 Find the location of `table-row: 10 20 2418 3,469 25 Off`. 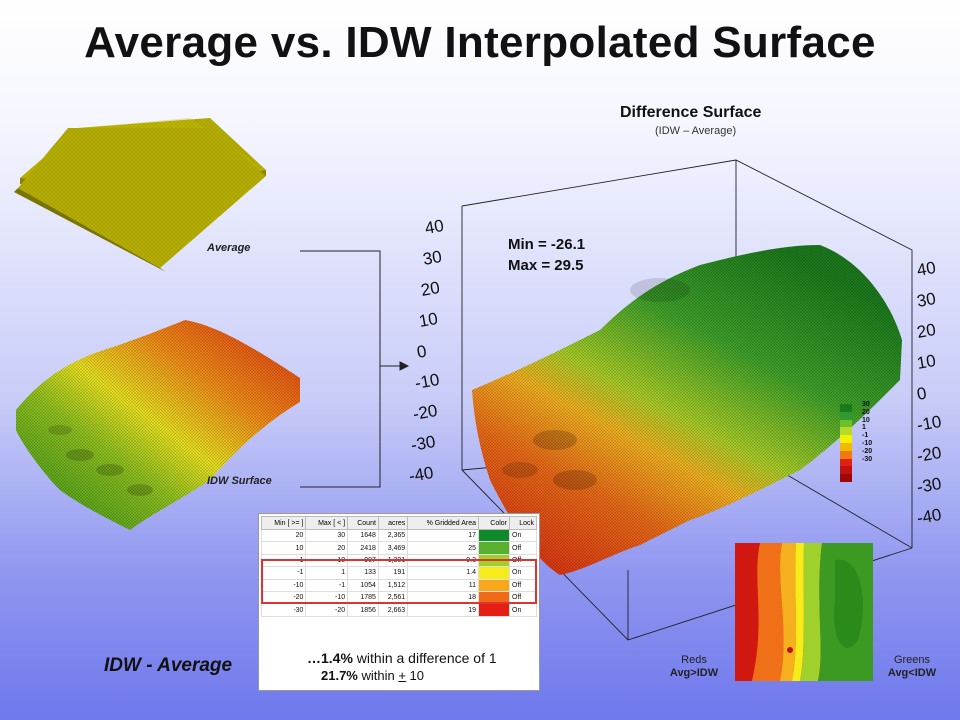

table-row: 10 20 2418 3,469 25 Off is located at coordinates (398, 548).